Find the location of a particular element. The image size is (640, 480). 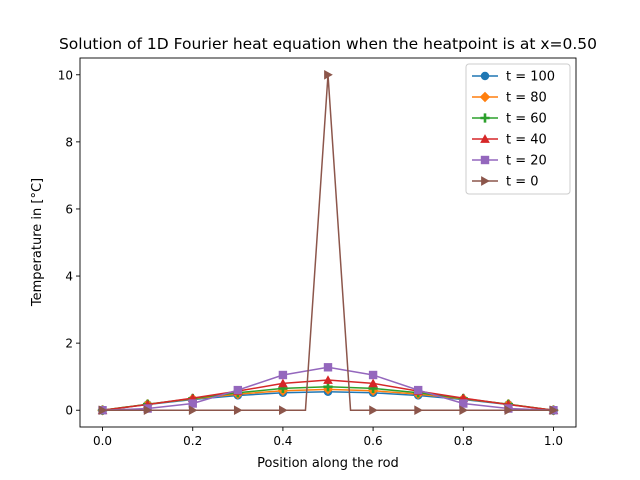

legend-label: t = 80 is located at coordinates (526, 98).